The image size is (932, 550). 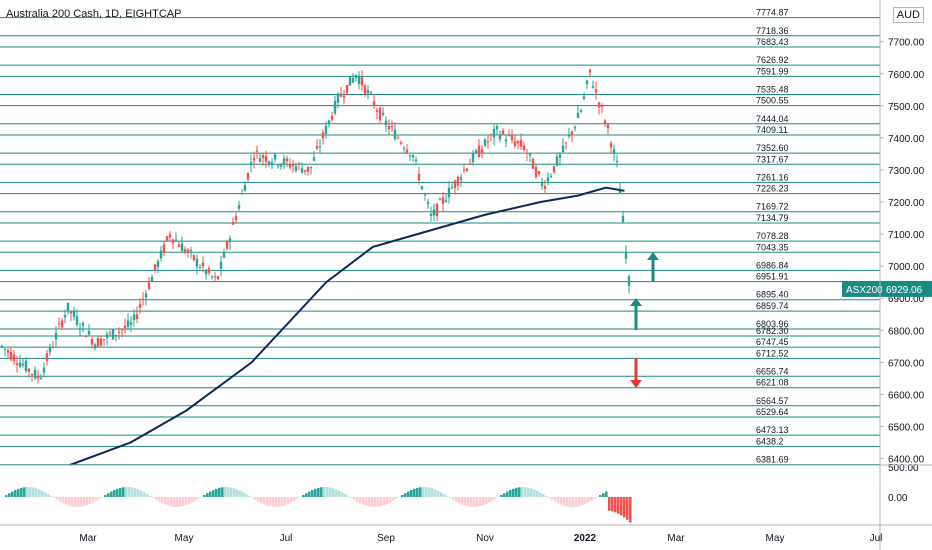 What do you see at coordinates (772, 189) in the screenshot?
I see `level-label: 7226.23` at bounding box center [772, 189].